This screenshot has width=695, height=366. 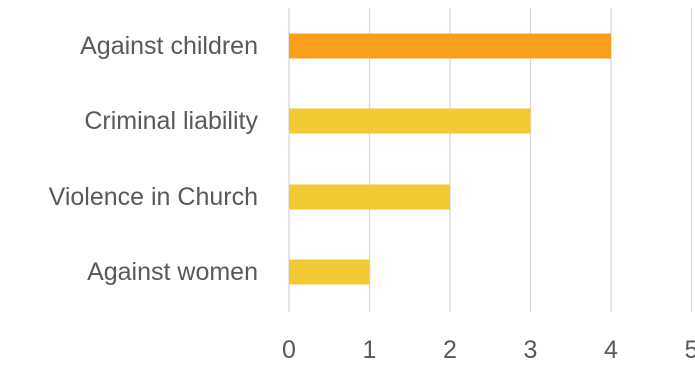 What do you see at coordinates (531, 350) in the screenshot?
I see `x-tick-label: 3` at bounding box center [531, 350].